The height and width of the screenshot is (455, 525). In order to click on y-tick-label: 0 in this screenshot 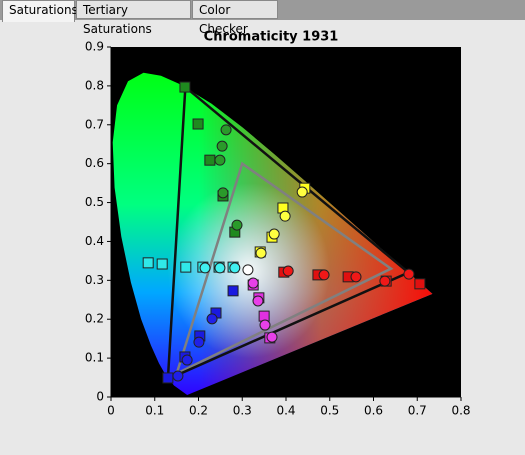, I will do `click(100, 397)`.